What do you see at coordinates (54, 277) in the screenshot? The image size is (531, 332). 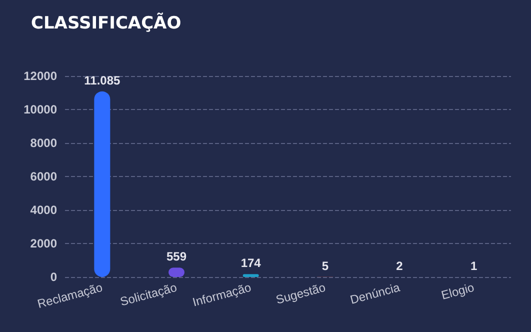 I see `y-tick-label: 0` at bounding box center [54, 277].